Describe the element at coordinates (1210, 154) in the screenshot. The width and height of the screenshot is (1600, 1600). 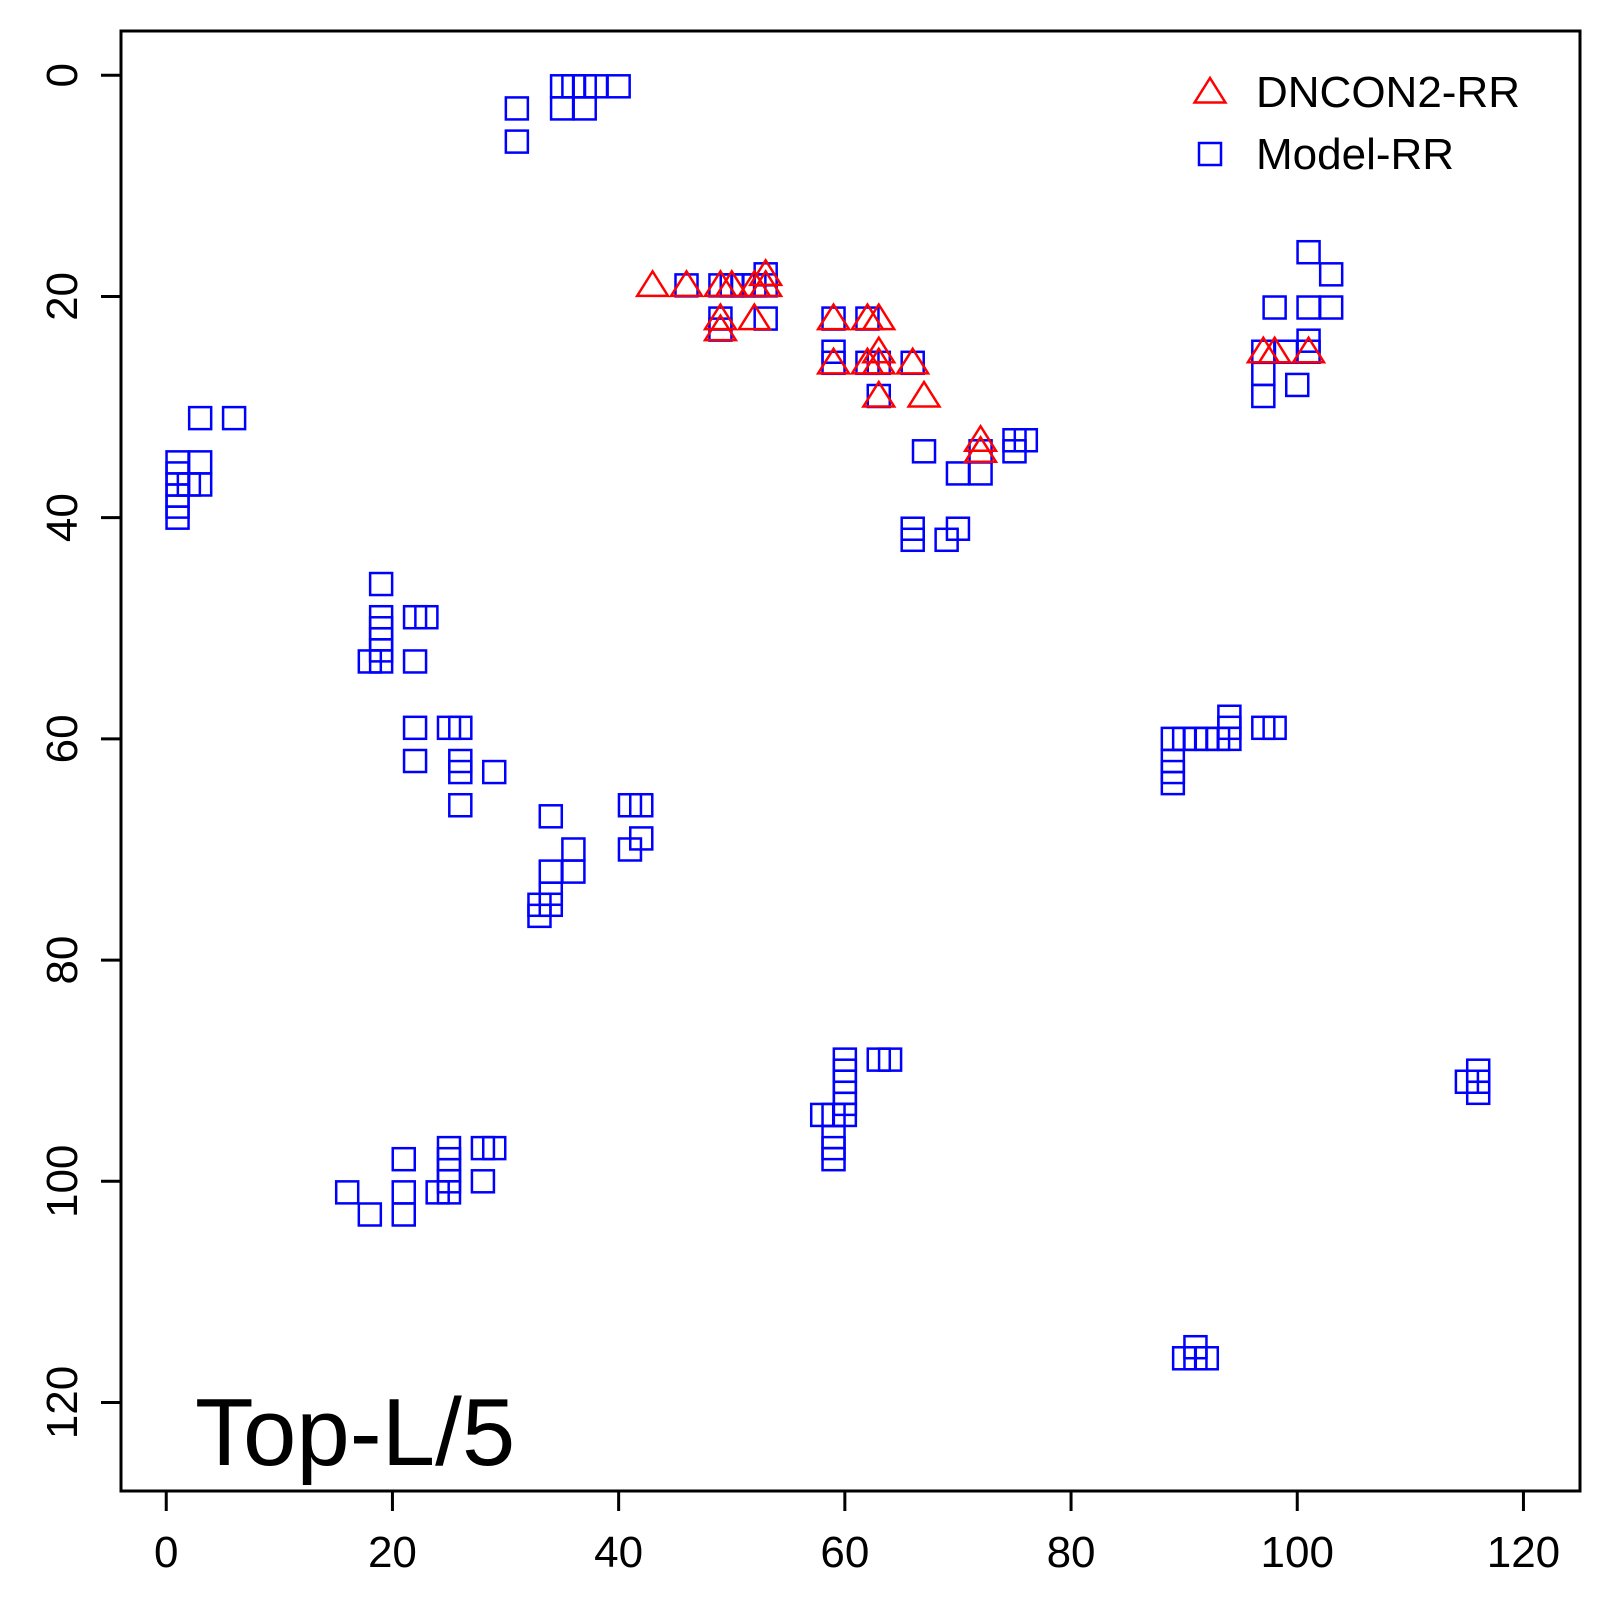
I see `legend-square-marker` at that location.